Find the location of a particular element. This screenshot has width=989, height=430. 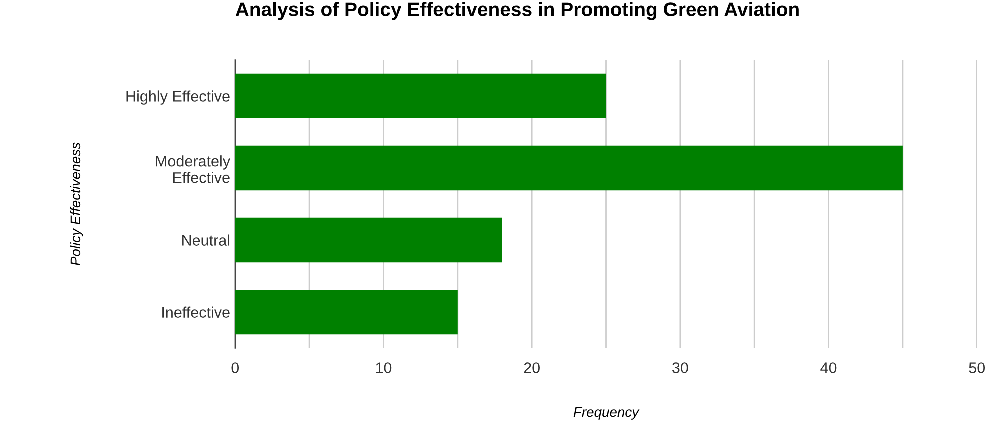

x-tick-label: 30 is located at coordinates (680, 368).